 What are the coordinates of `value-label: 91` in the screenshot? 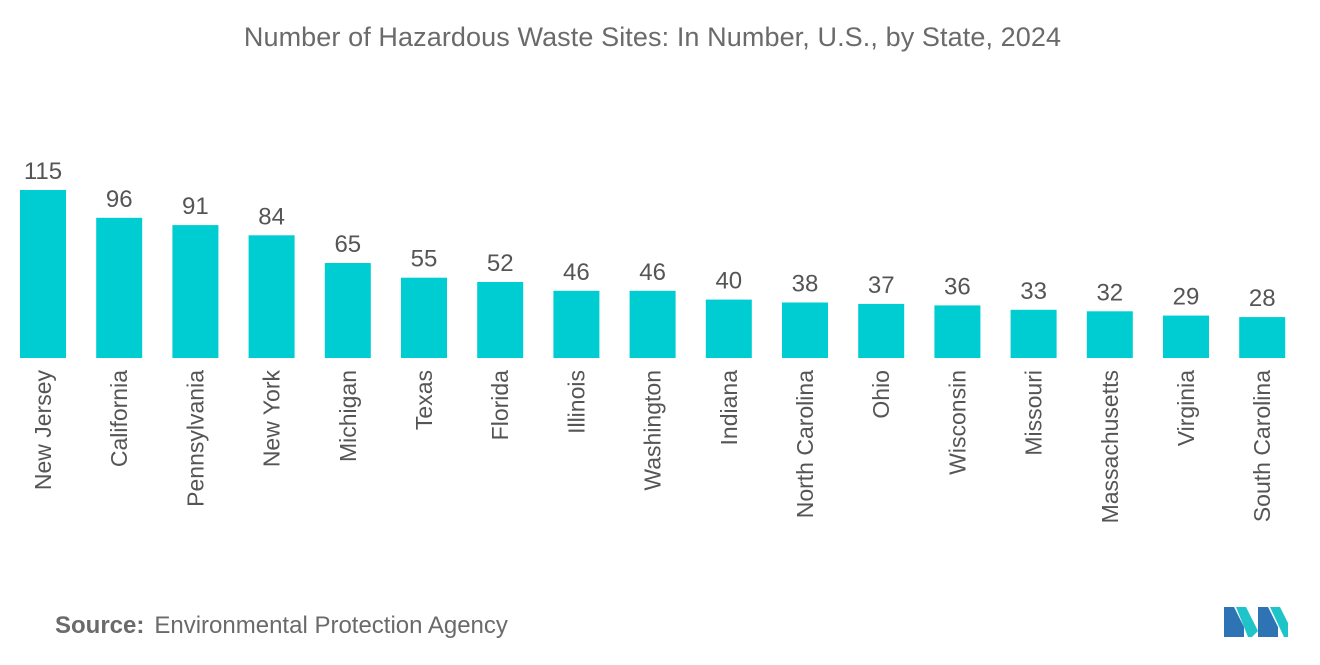 It's located at (195, 206).